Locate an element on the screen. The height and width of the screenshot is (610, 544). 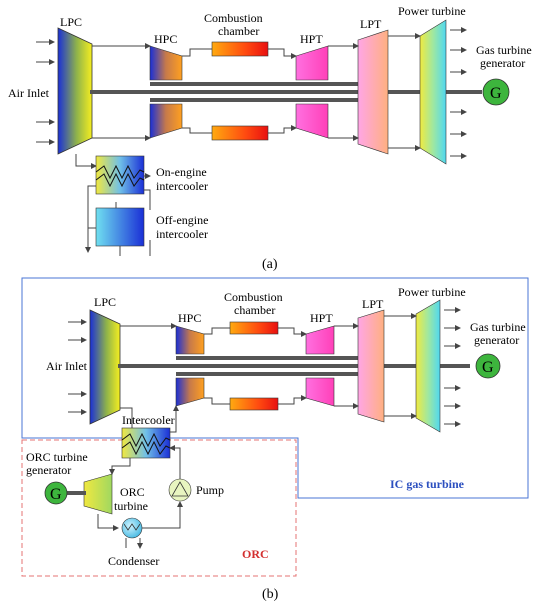
off-engine-label-2: intercooler is located at coordinates (182, 234).